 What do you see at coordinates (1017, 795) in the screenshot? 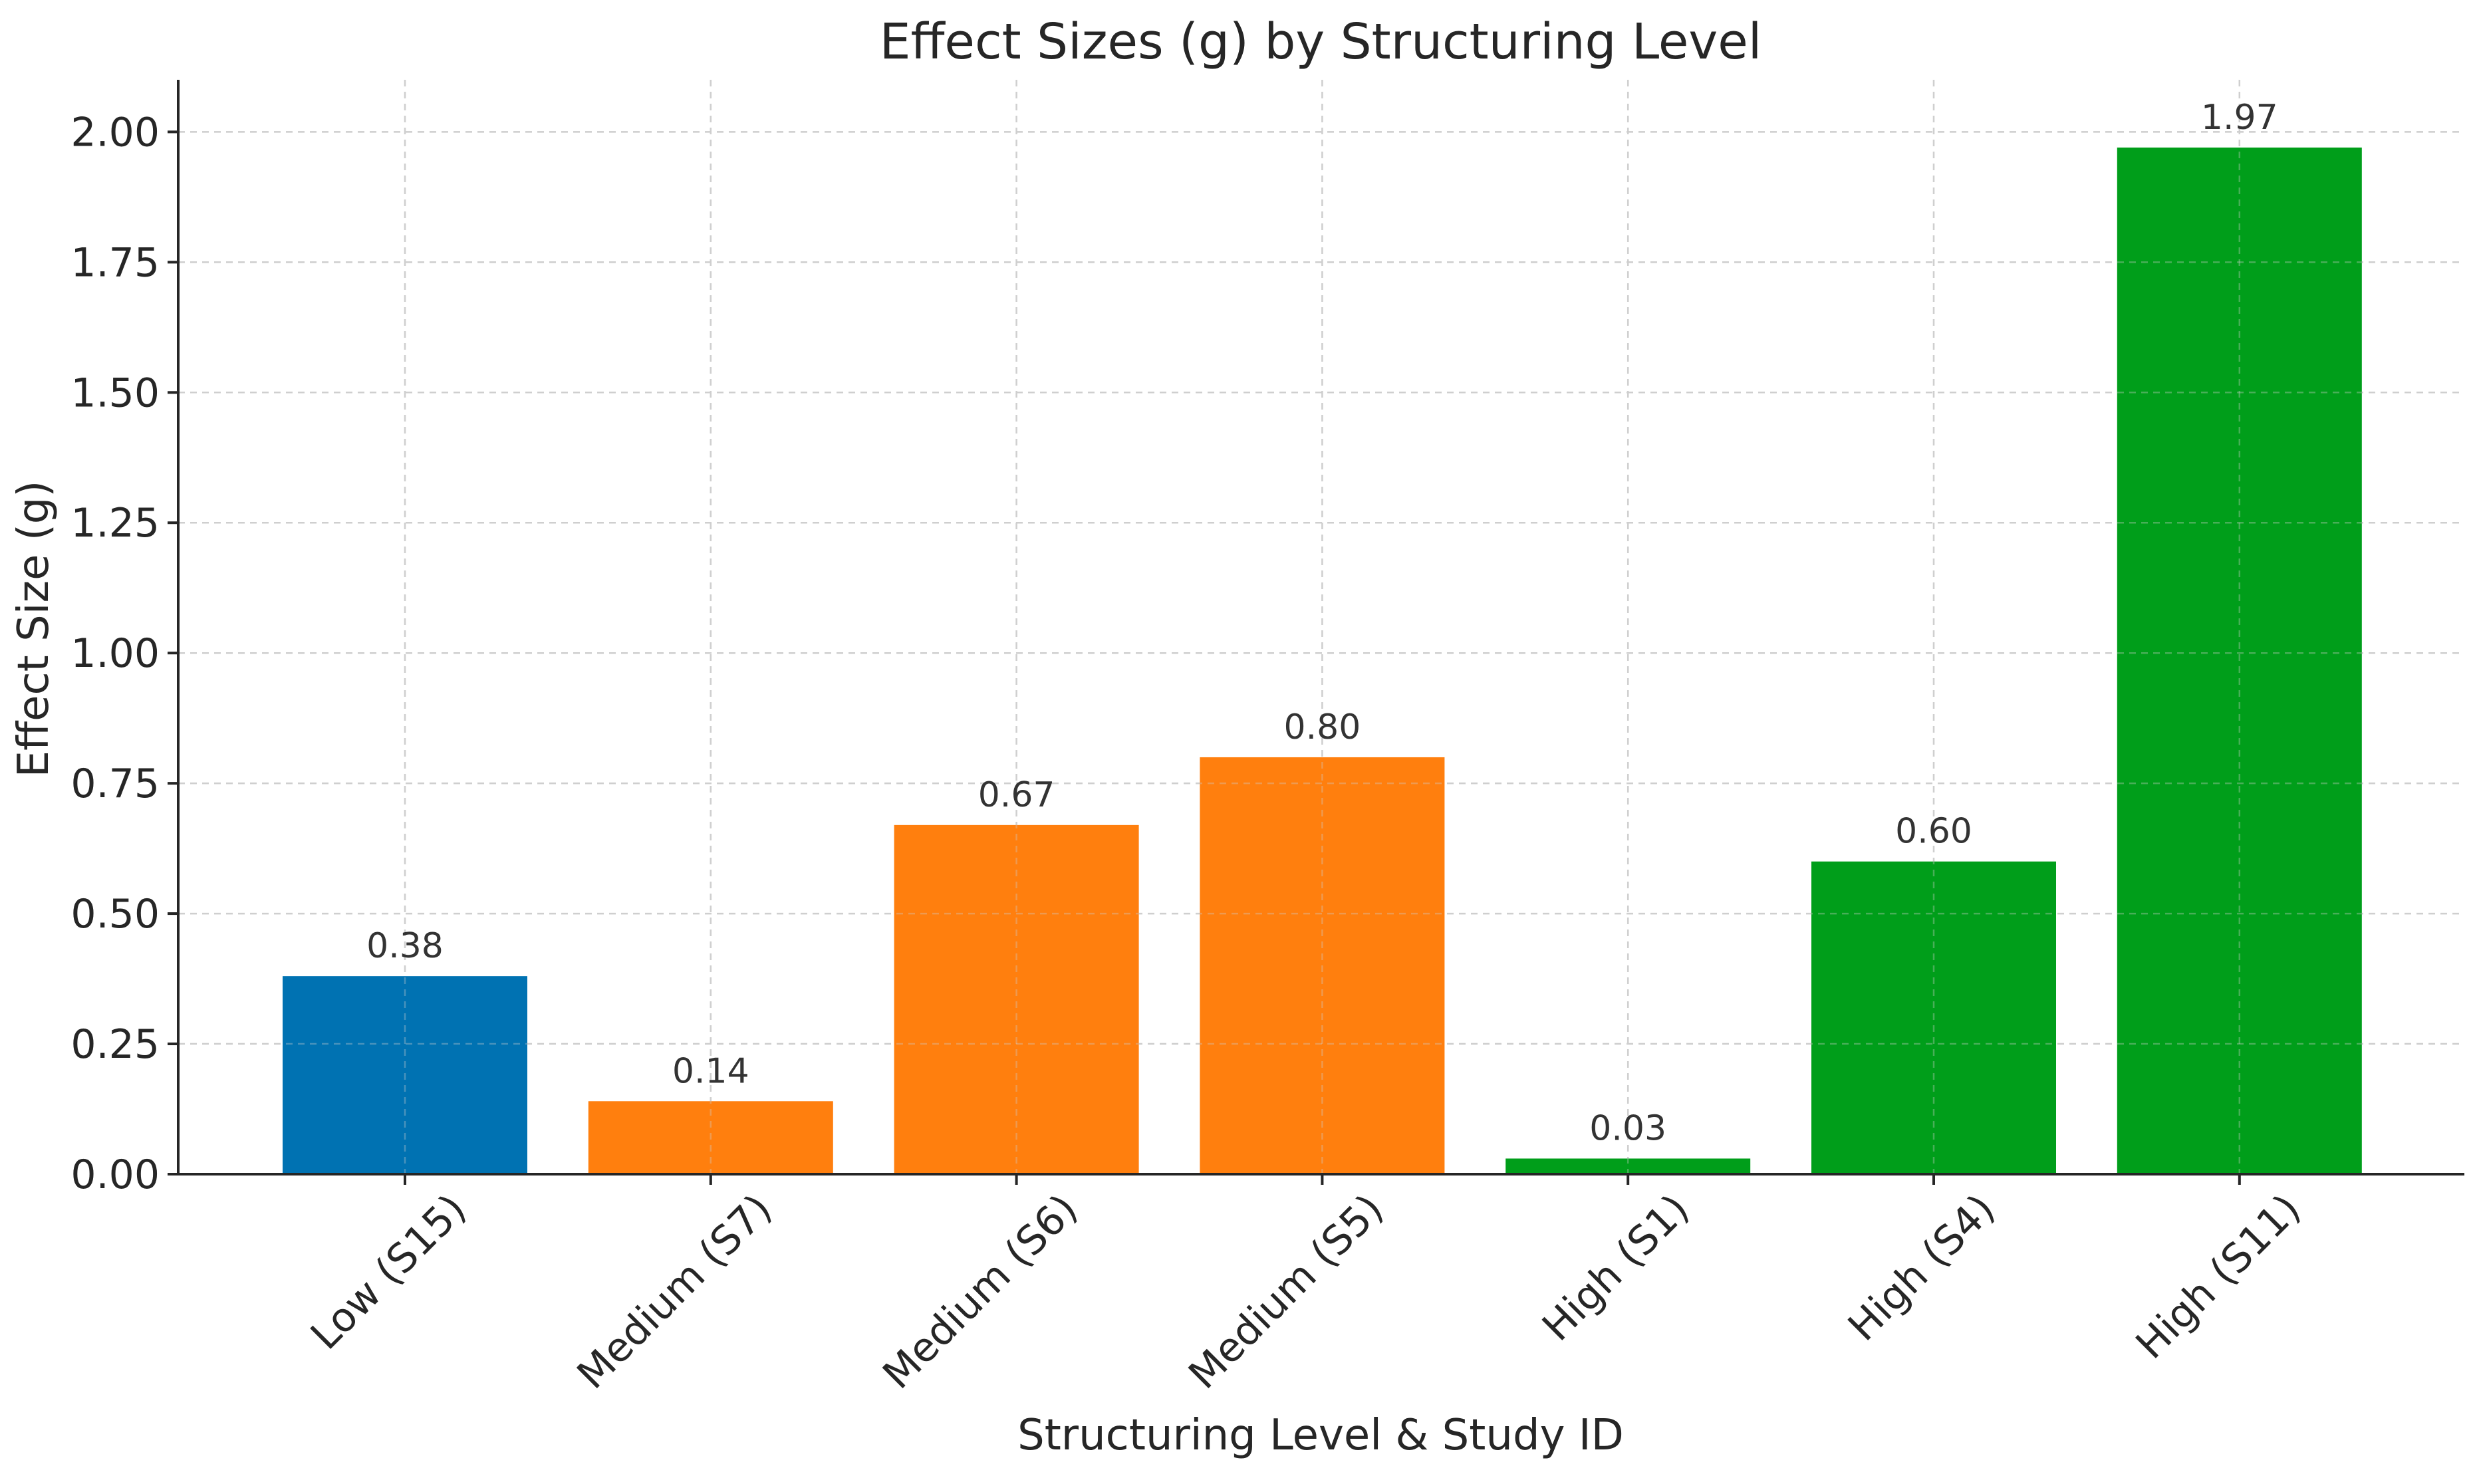
I see `bar-value-label: 0.67` at bounding box center [1017, 795].